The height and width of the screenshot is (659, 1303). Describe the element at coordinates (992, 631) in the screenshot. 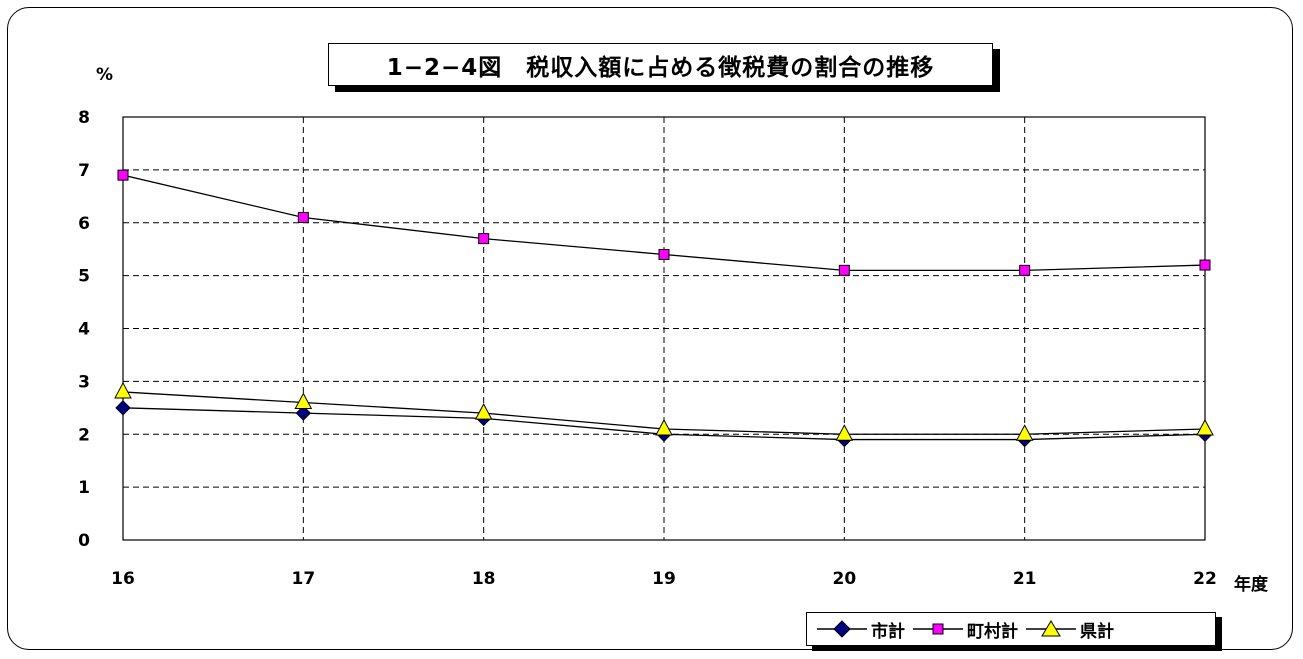

I see `legend-label-chouson: 町村計` at that location.